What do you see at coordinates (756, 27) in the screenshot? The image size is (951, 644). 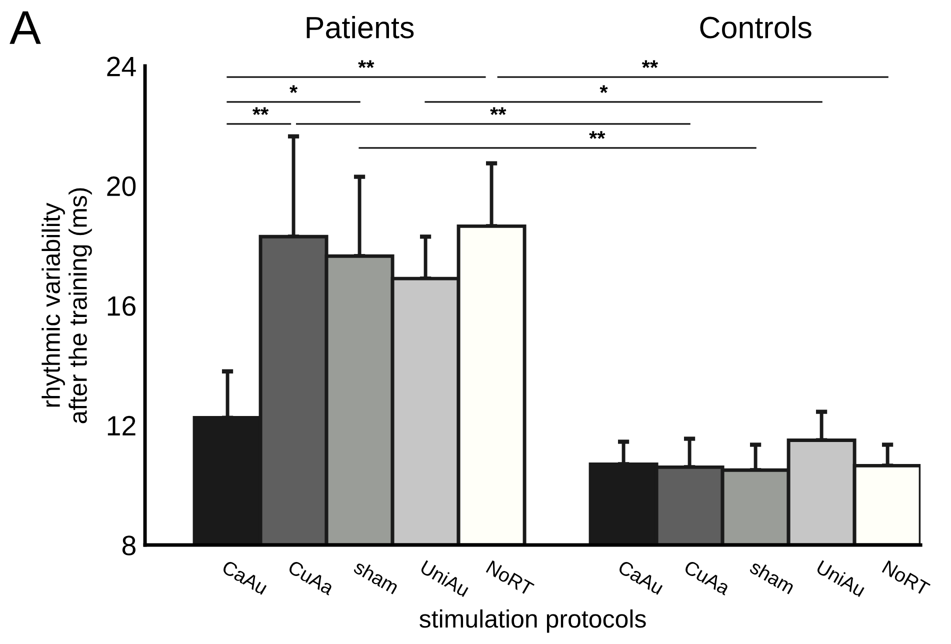 I see `text: Controls` at bounding box center [756, 27].